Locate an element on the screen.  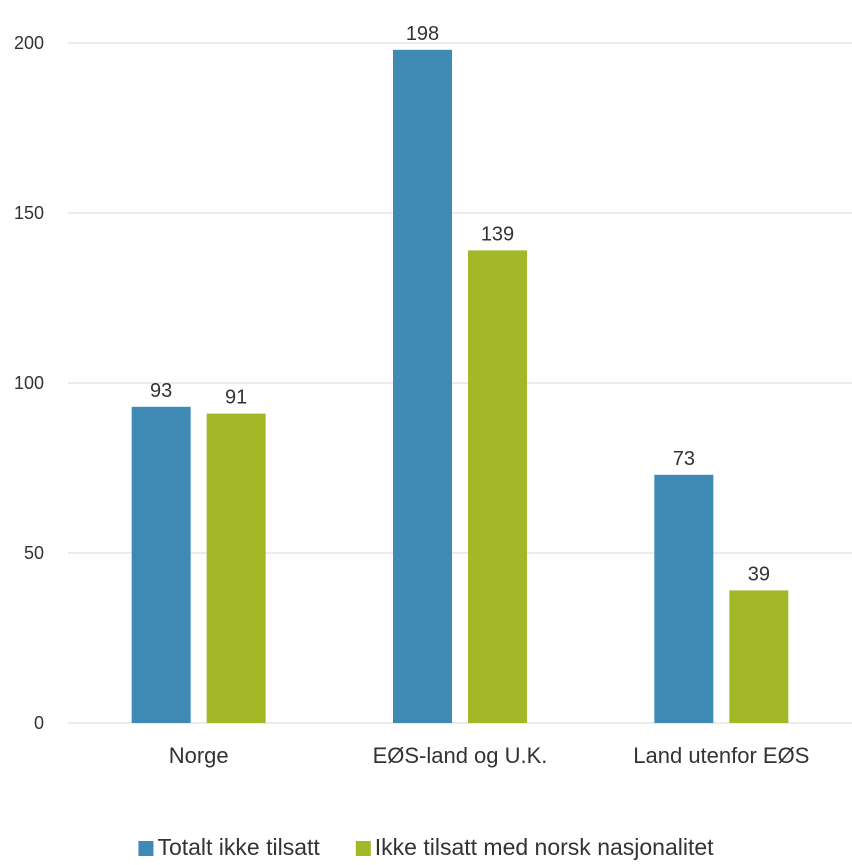
legend-label: Ikke tilsatt med norsk nasjonalitet is located at coordinates (544, 847).